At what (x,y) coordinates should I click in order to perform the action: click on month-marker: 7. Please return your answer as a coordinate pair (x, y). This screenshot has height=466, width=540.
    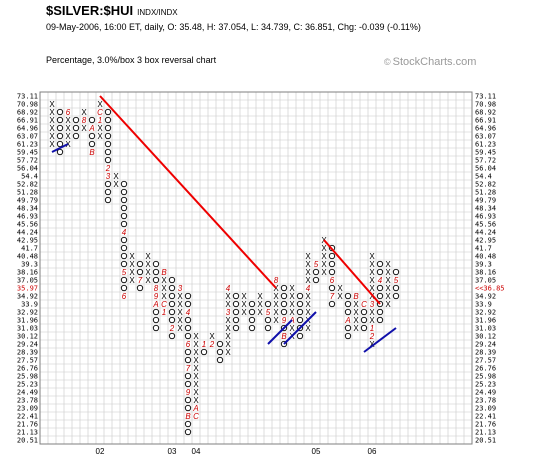
    Looking at the image, I should click on (140, 280).